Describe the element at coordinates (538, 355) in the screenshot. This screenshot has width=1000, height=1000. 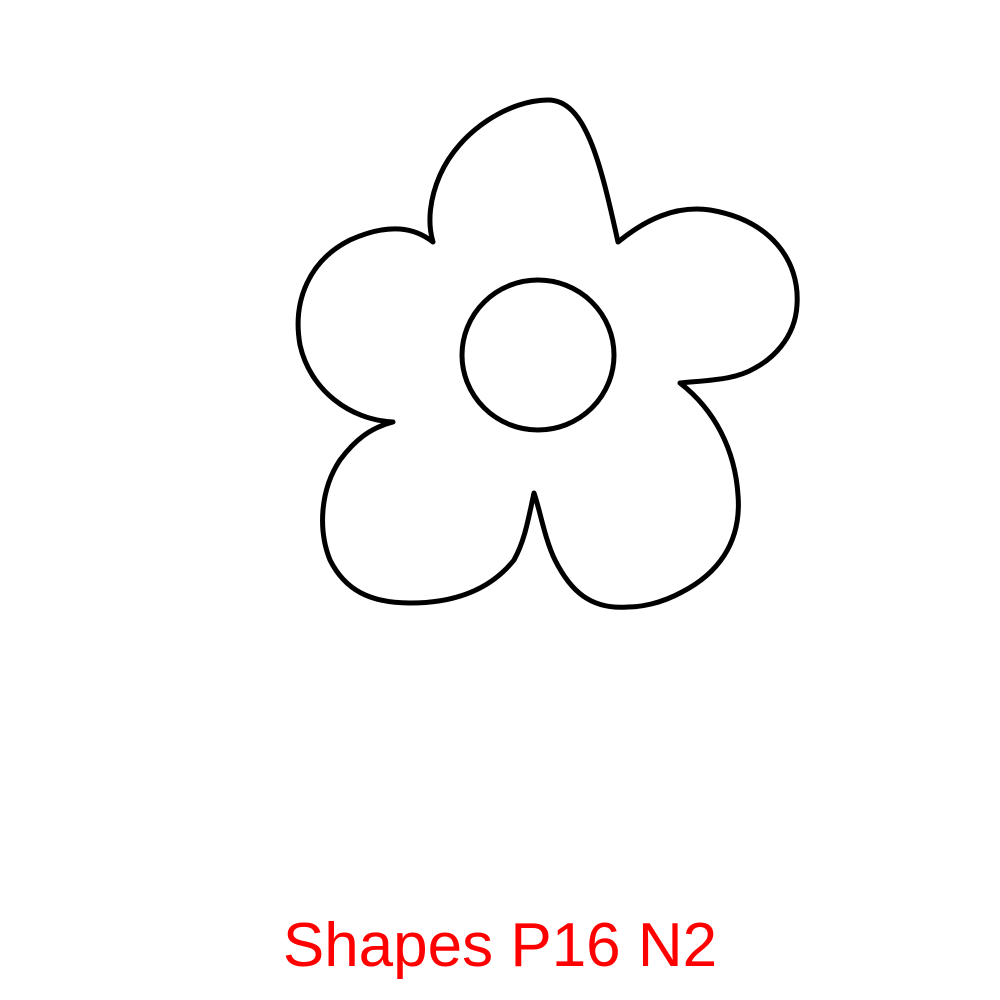
I see `flower-center-circle` at that location.